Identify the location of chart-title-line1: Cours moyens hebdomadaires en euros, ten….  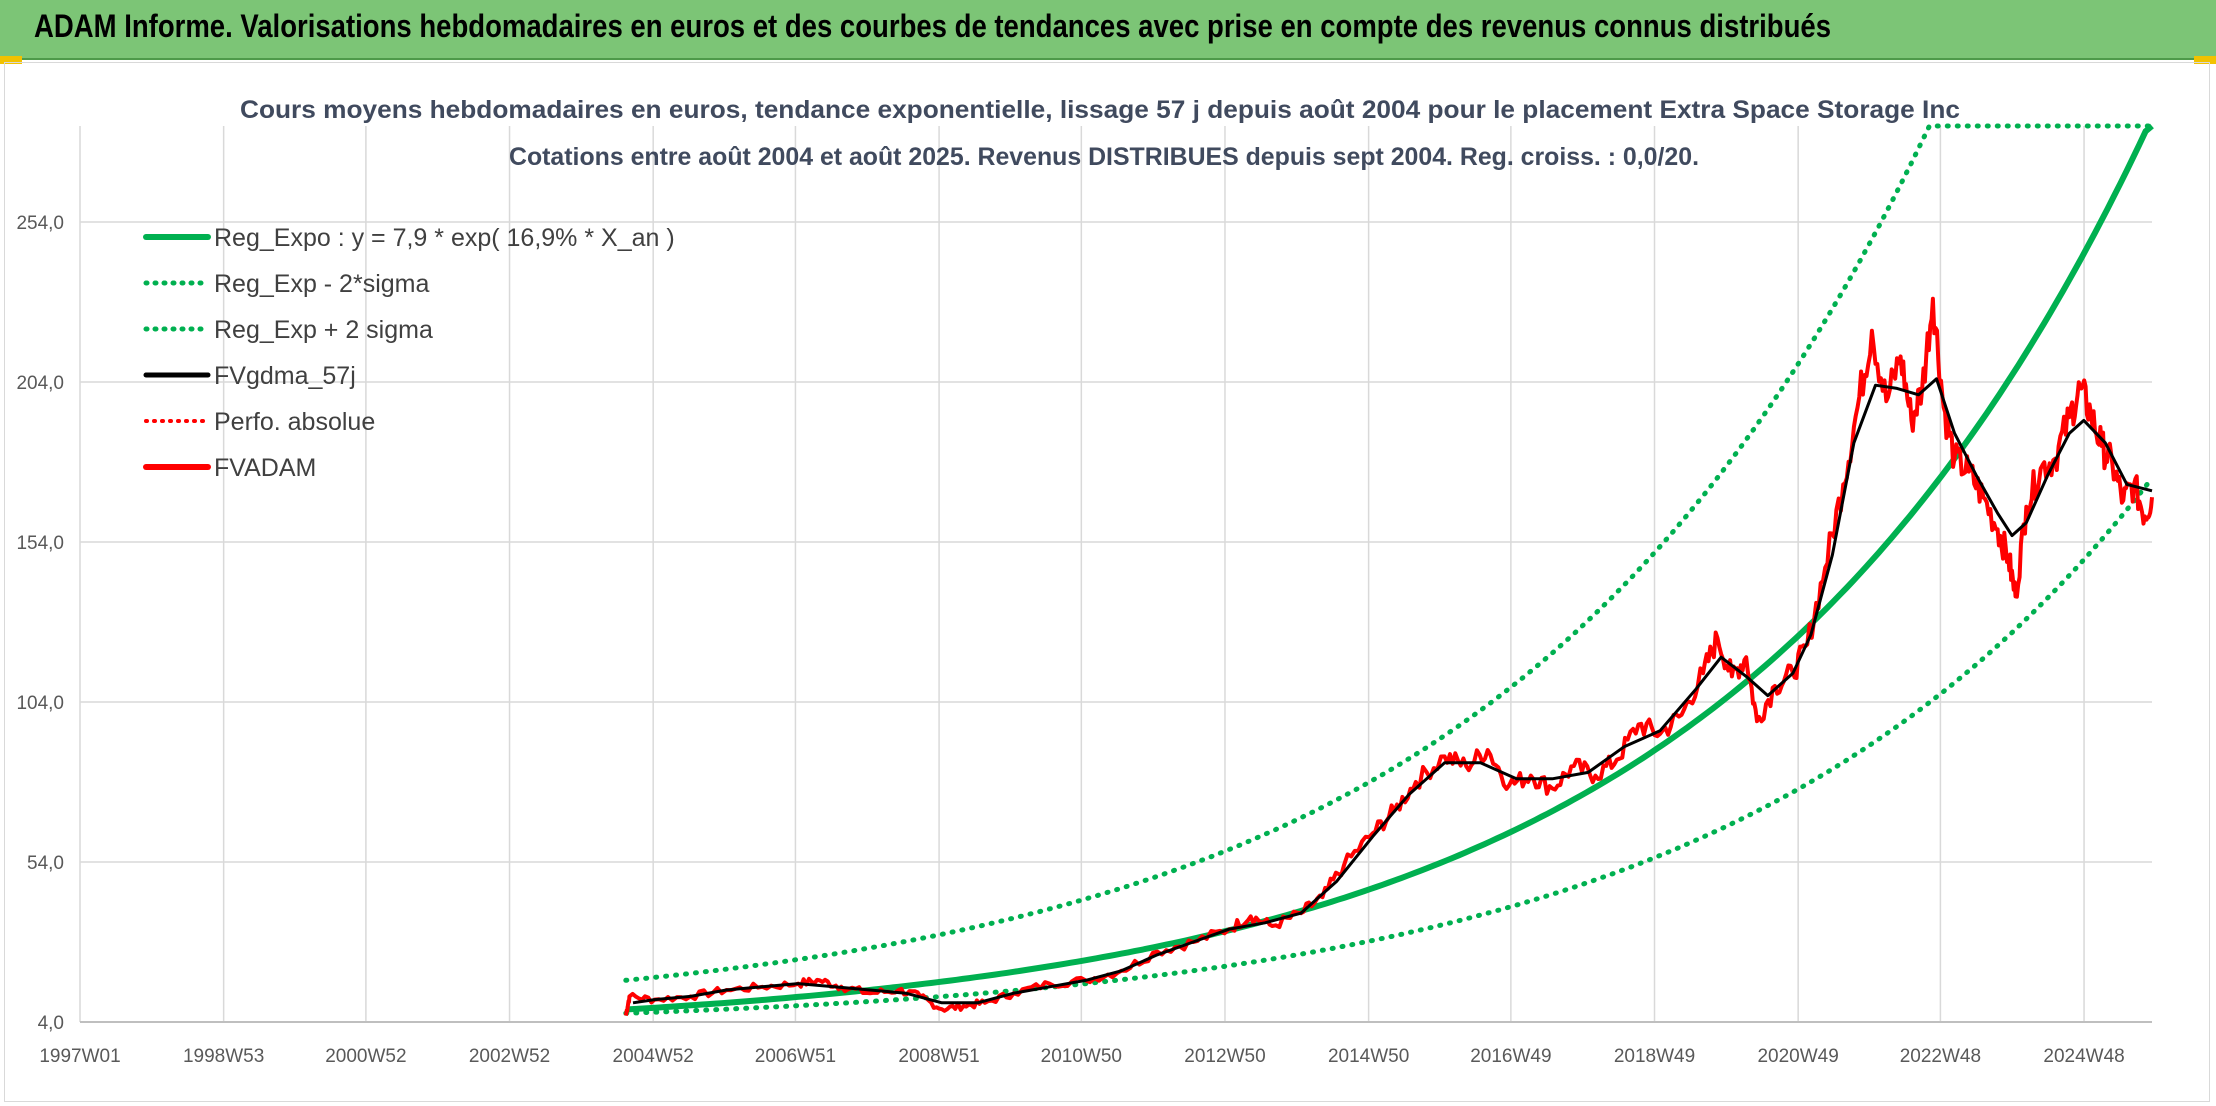
(1100, 110).